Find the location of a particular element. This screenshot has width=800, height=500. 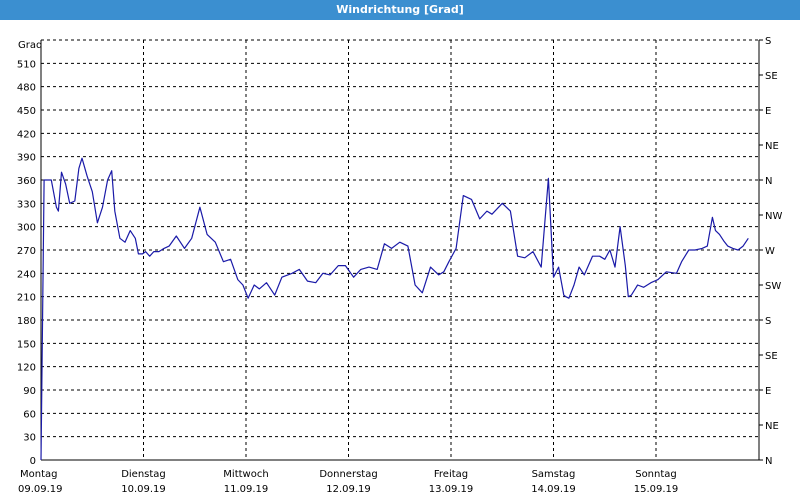

right-axis-label: S is located at coordinates (768, 321).